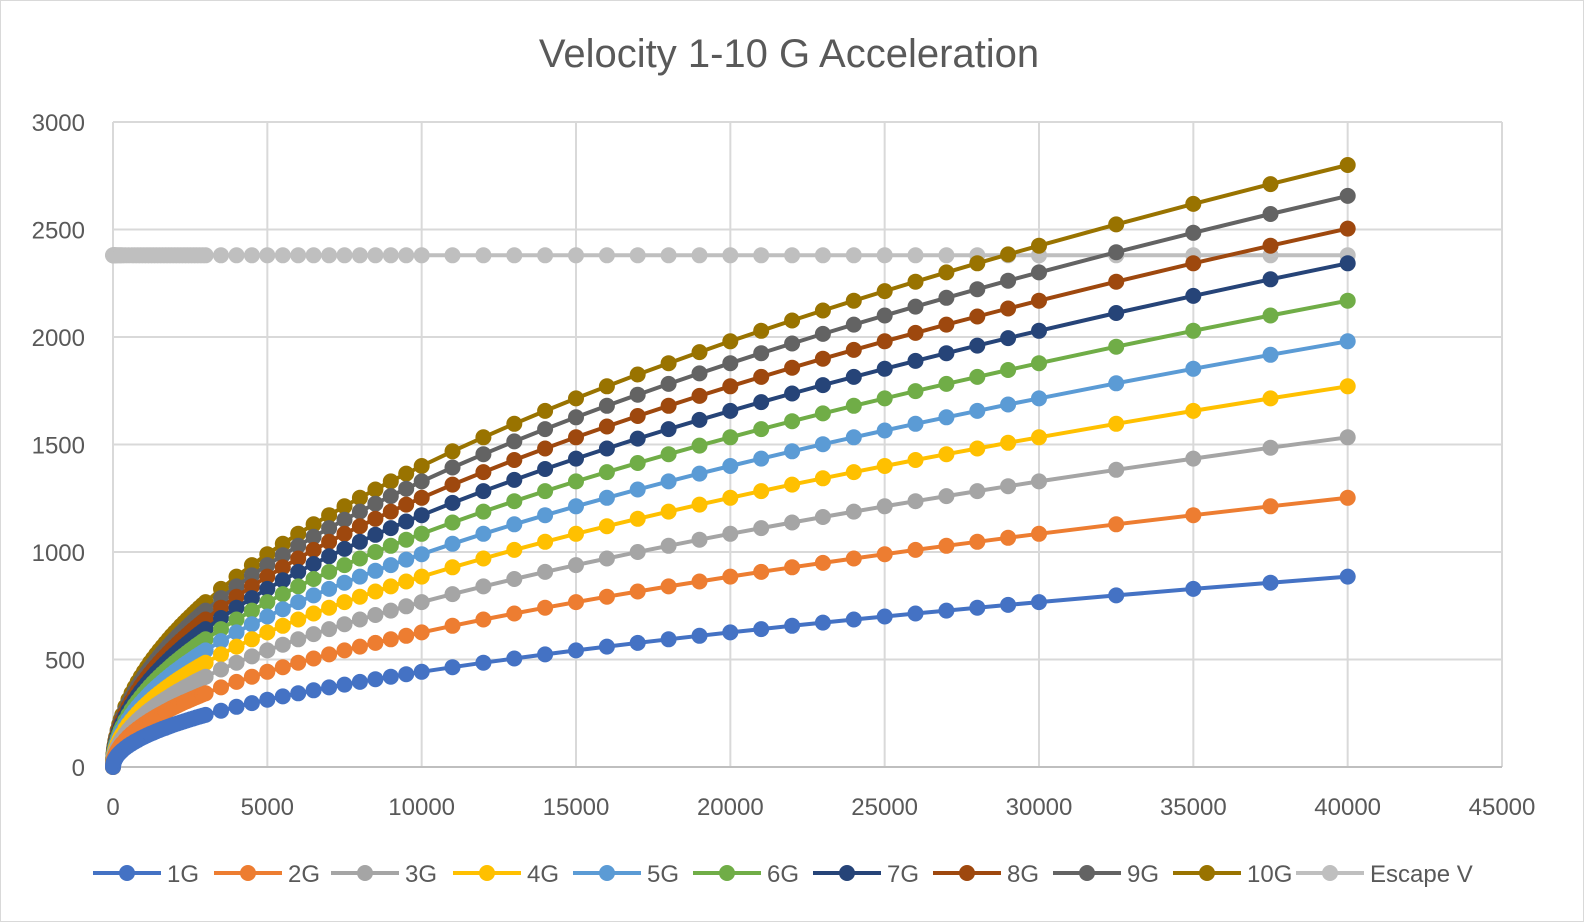 The width and height of the screenshot is (1584, 922). I want to click on x-tick-label: 40000, so click(1347, 807).